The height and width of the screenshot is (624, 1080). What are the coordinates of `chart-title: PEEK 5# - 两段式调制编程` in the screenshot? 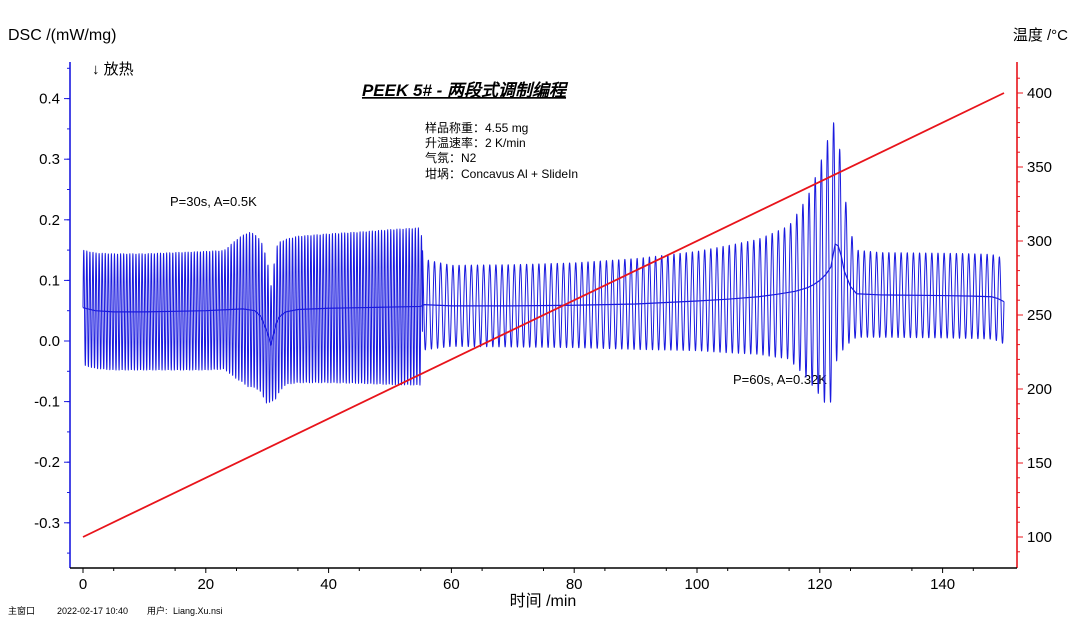 It's located at (465, 90).